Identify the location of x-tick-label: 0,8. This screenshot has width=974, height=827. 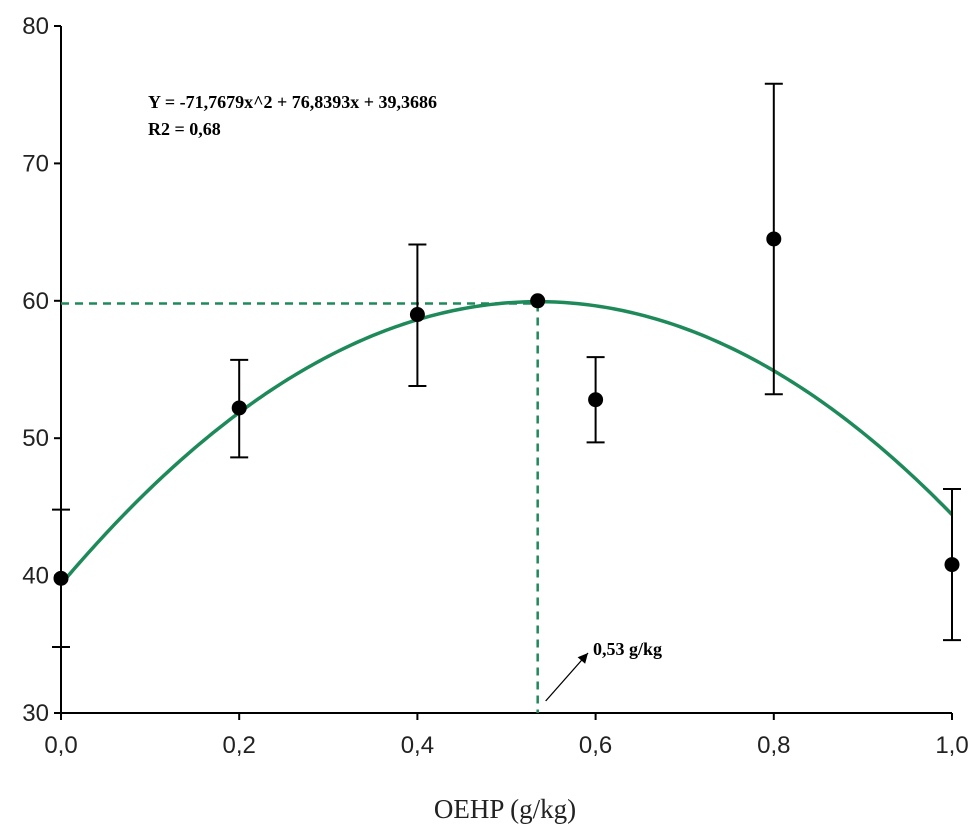
(773, 745).